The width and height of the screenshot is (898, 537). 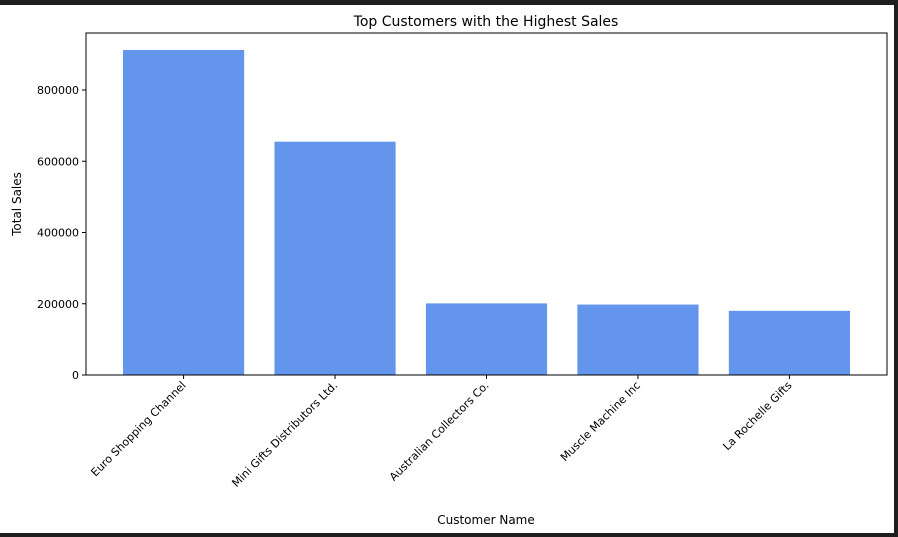 I want to click on x-tick-label: Euro Shopping Channel, so click(x=138, y=429).